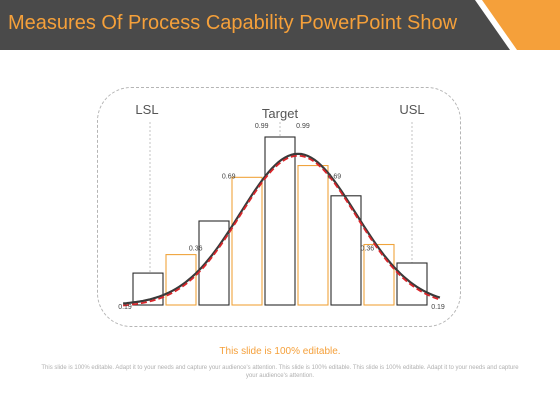 This screenshot has width=560, height=420. Describe the element at coordinates (280, 113) in the screenshot. I see `target-label: Target` at that location.